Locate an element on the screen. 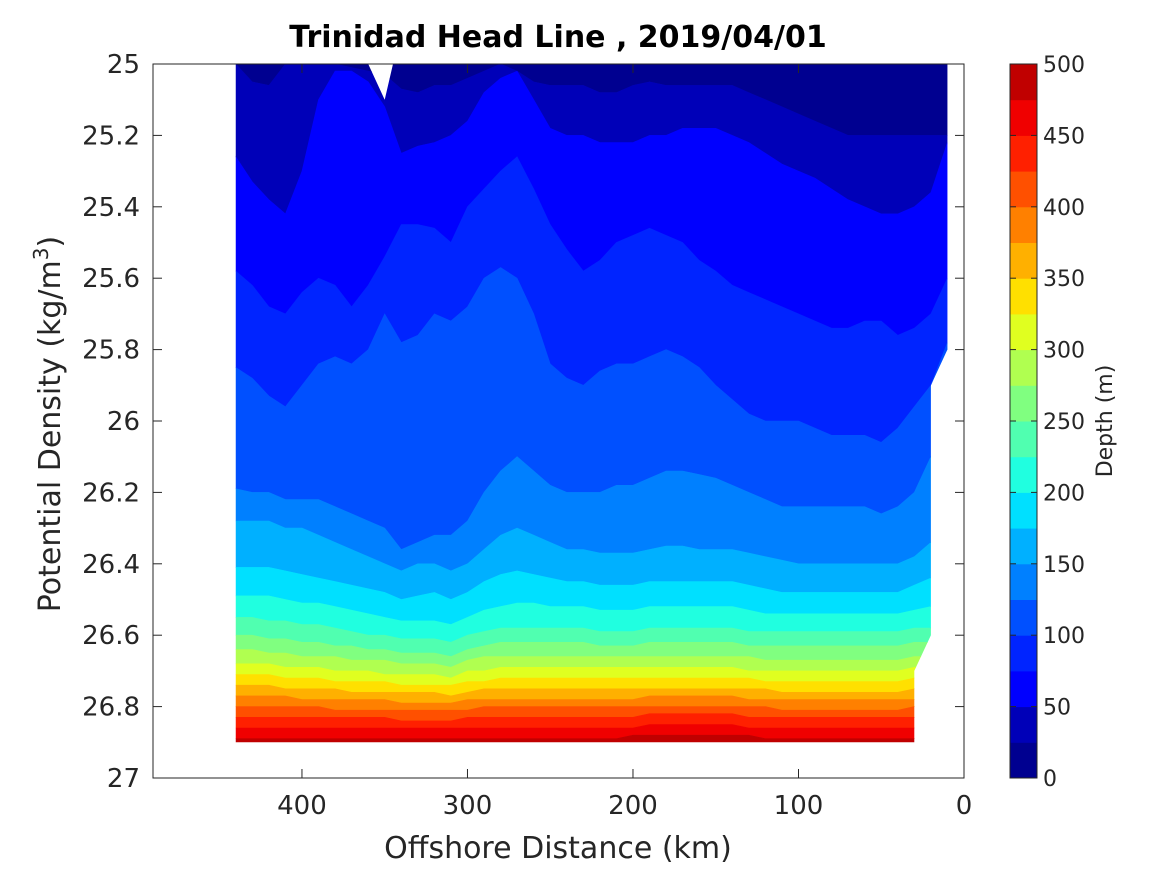 The height and width of the screenshot is (875, 1167). y-axis-label-superscript: 3 is located at coordinates (41, 253).